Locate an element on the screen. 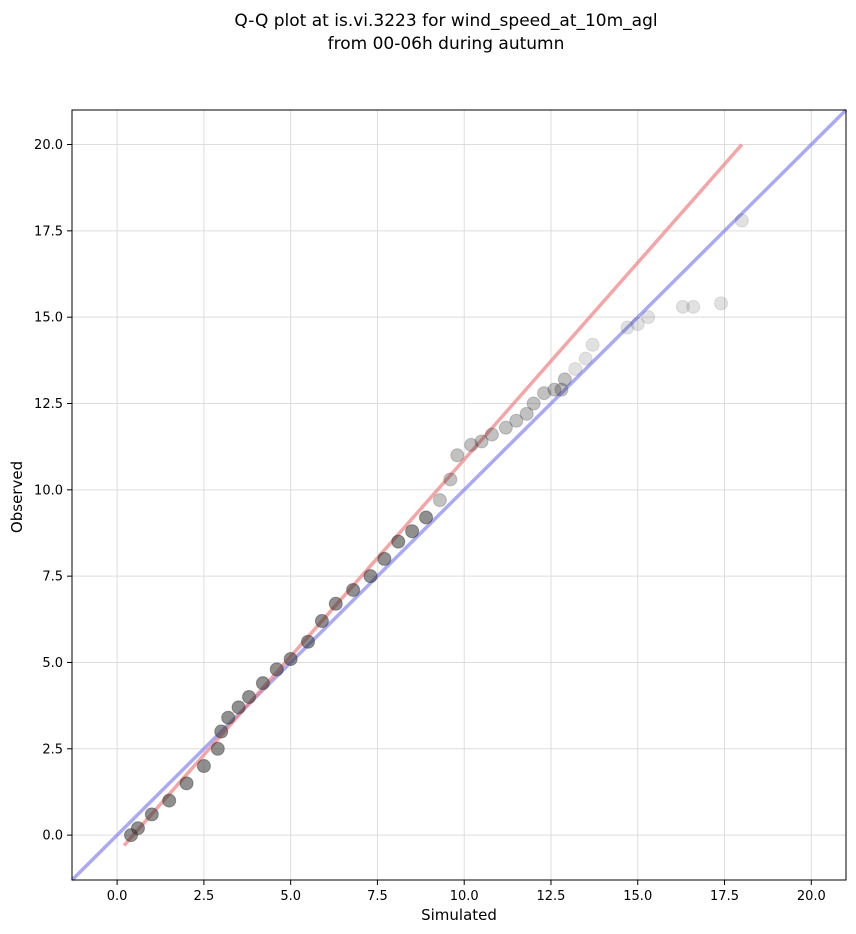 The height and width of the screenshot is (934, 856). y-tick-label: 2.5 is located at coordinates (52, 749).